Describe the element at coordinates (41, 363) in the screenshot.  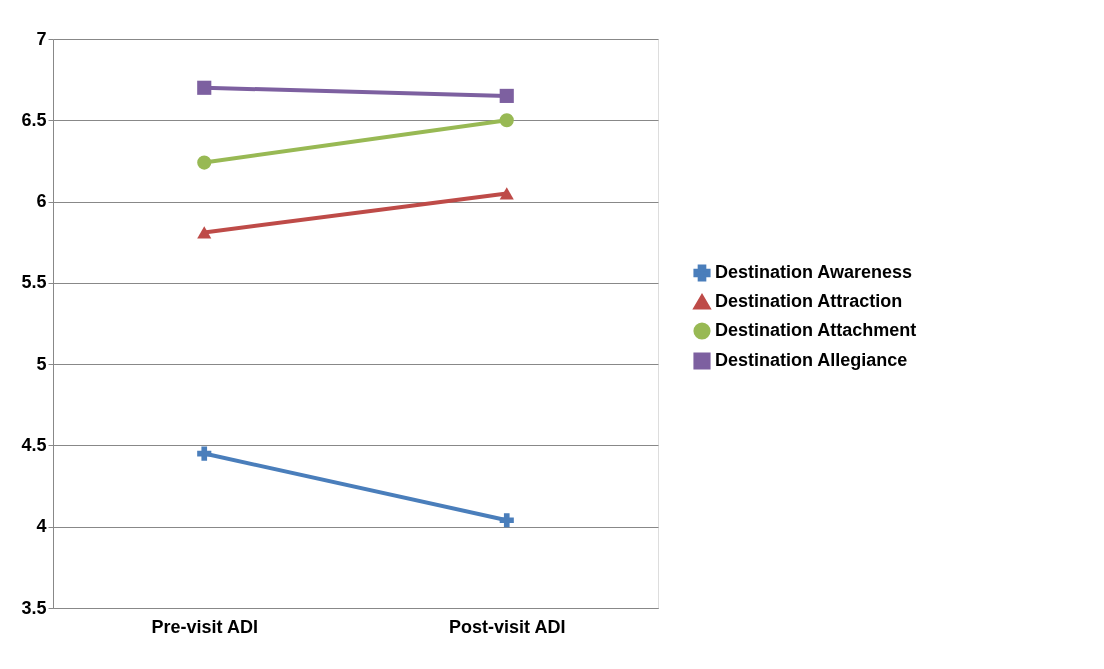
I see `y-tick-label: 5` at that location.